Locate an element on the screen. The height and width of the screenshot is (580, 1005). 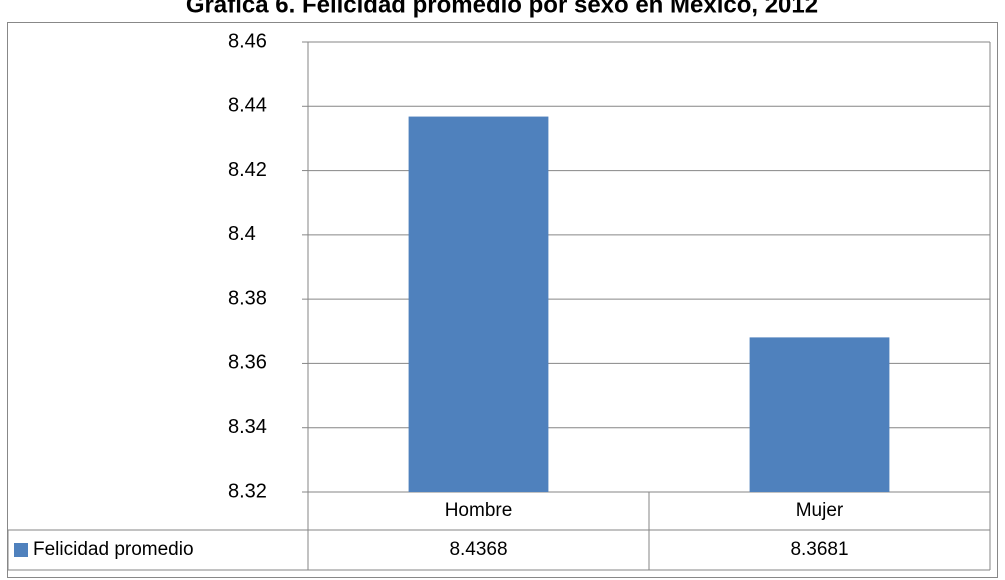
y-tick-label: 8.38 is located at coordinates (247, 298).